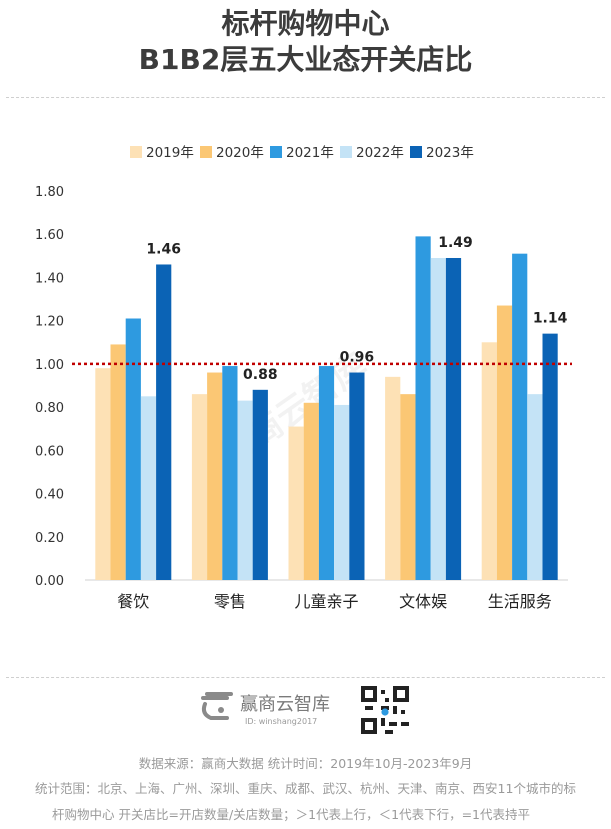 This screenshot has width=611, height=829. Describe the element at coordinates (380, 153) in the screenshot. I see `legend-label: 2022年` at that location.